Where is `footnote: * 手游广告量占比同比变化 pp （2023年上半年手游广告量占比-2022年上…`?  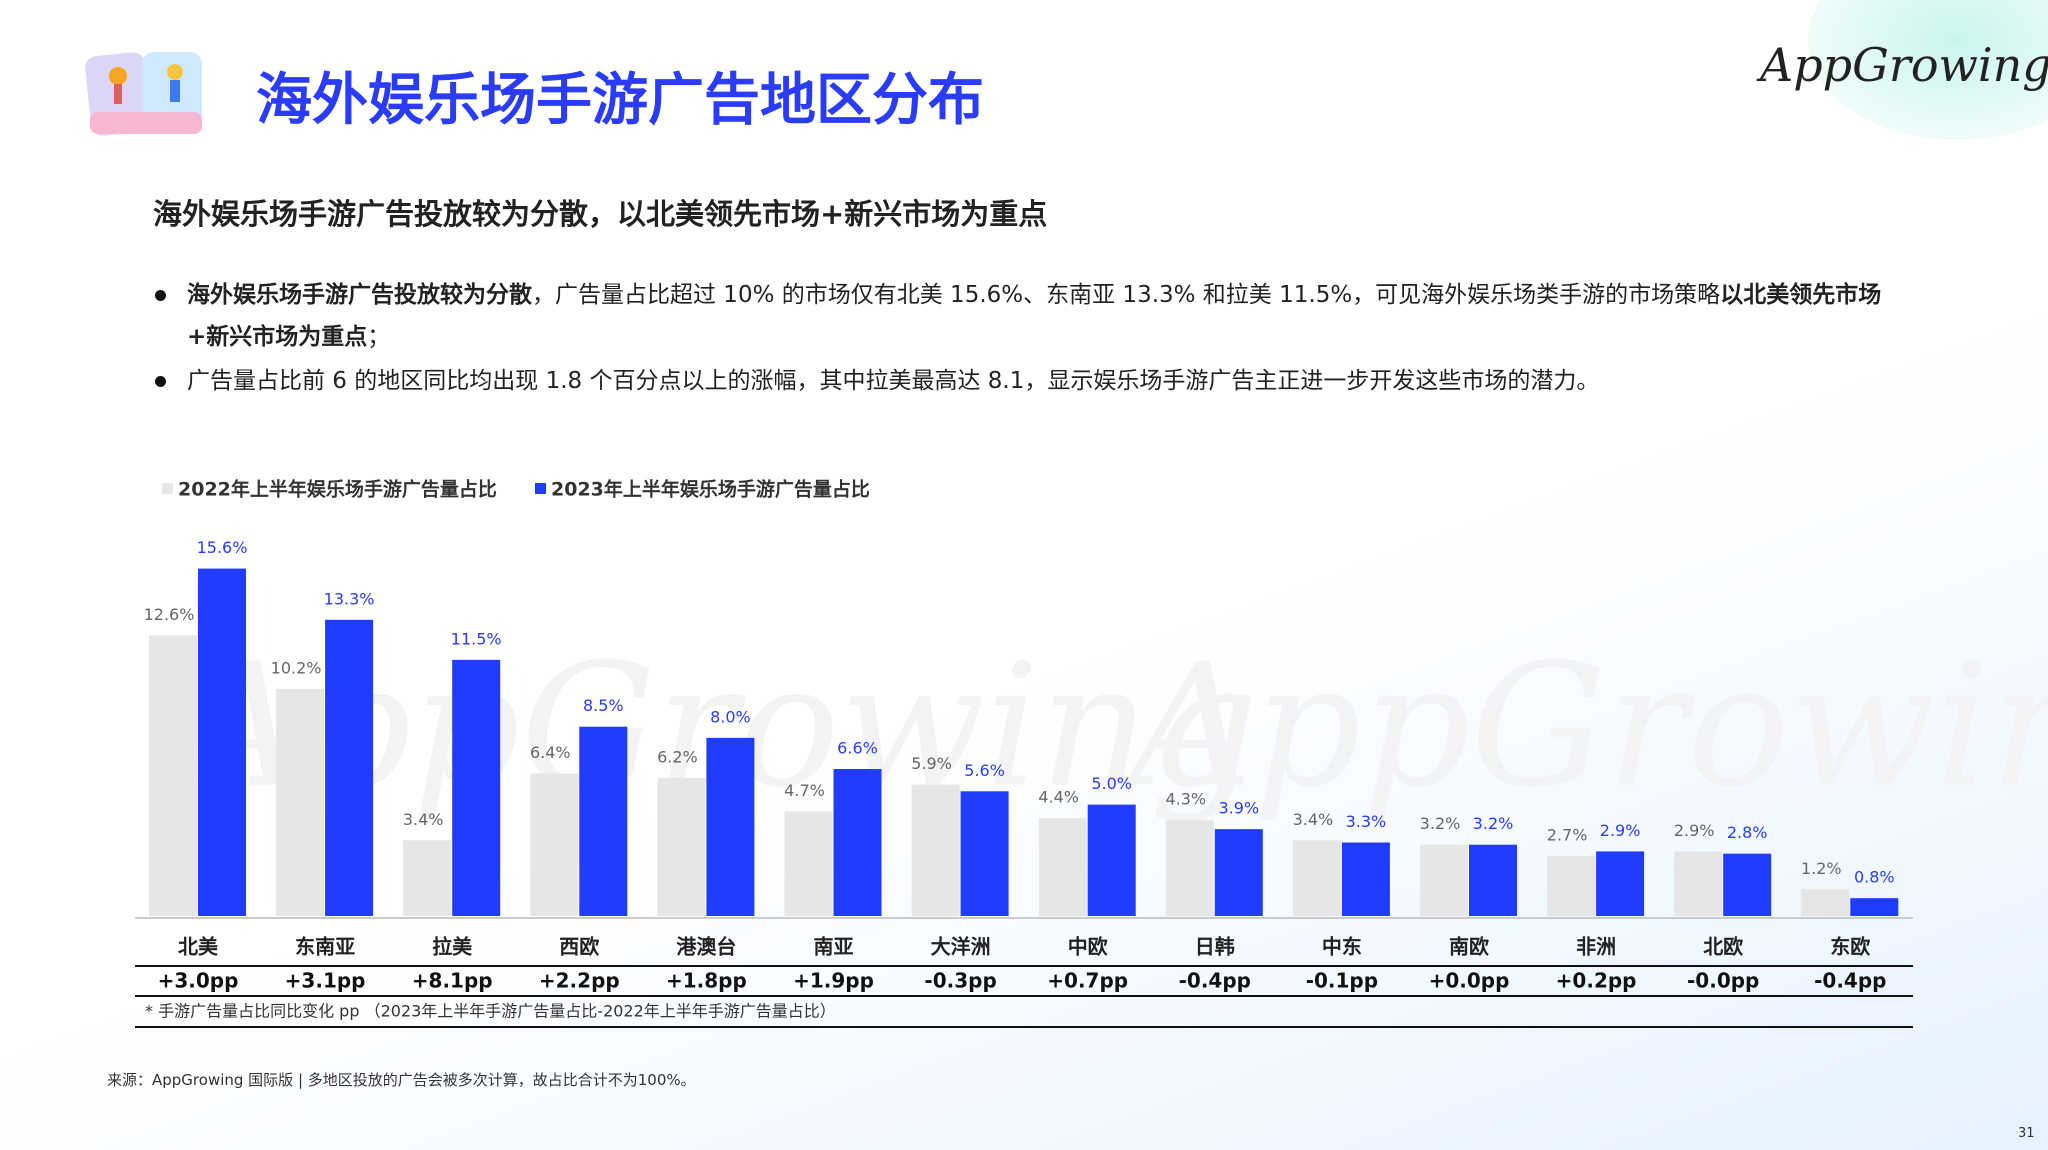
footnote: * 手游广告量占比同比变化 pp （2023年上半年手游广告量占比-2022年上… is located at coordinates (490, 1011).